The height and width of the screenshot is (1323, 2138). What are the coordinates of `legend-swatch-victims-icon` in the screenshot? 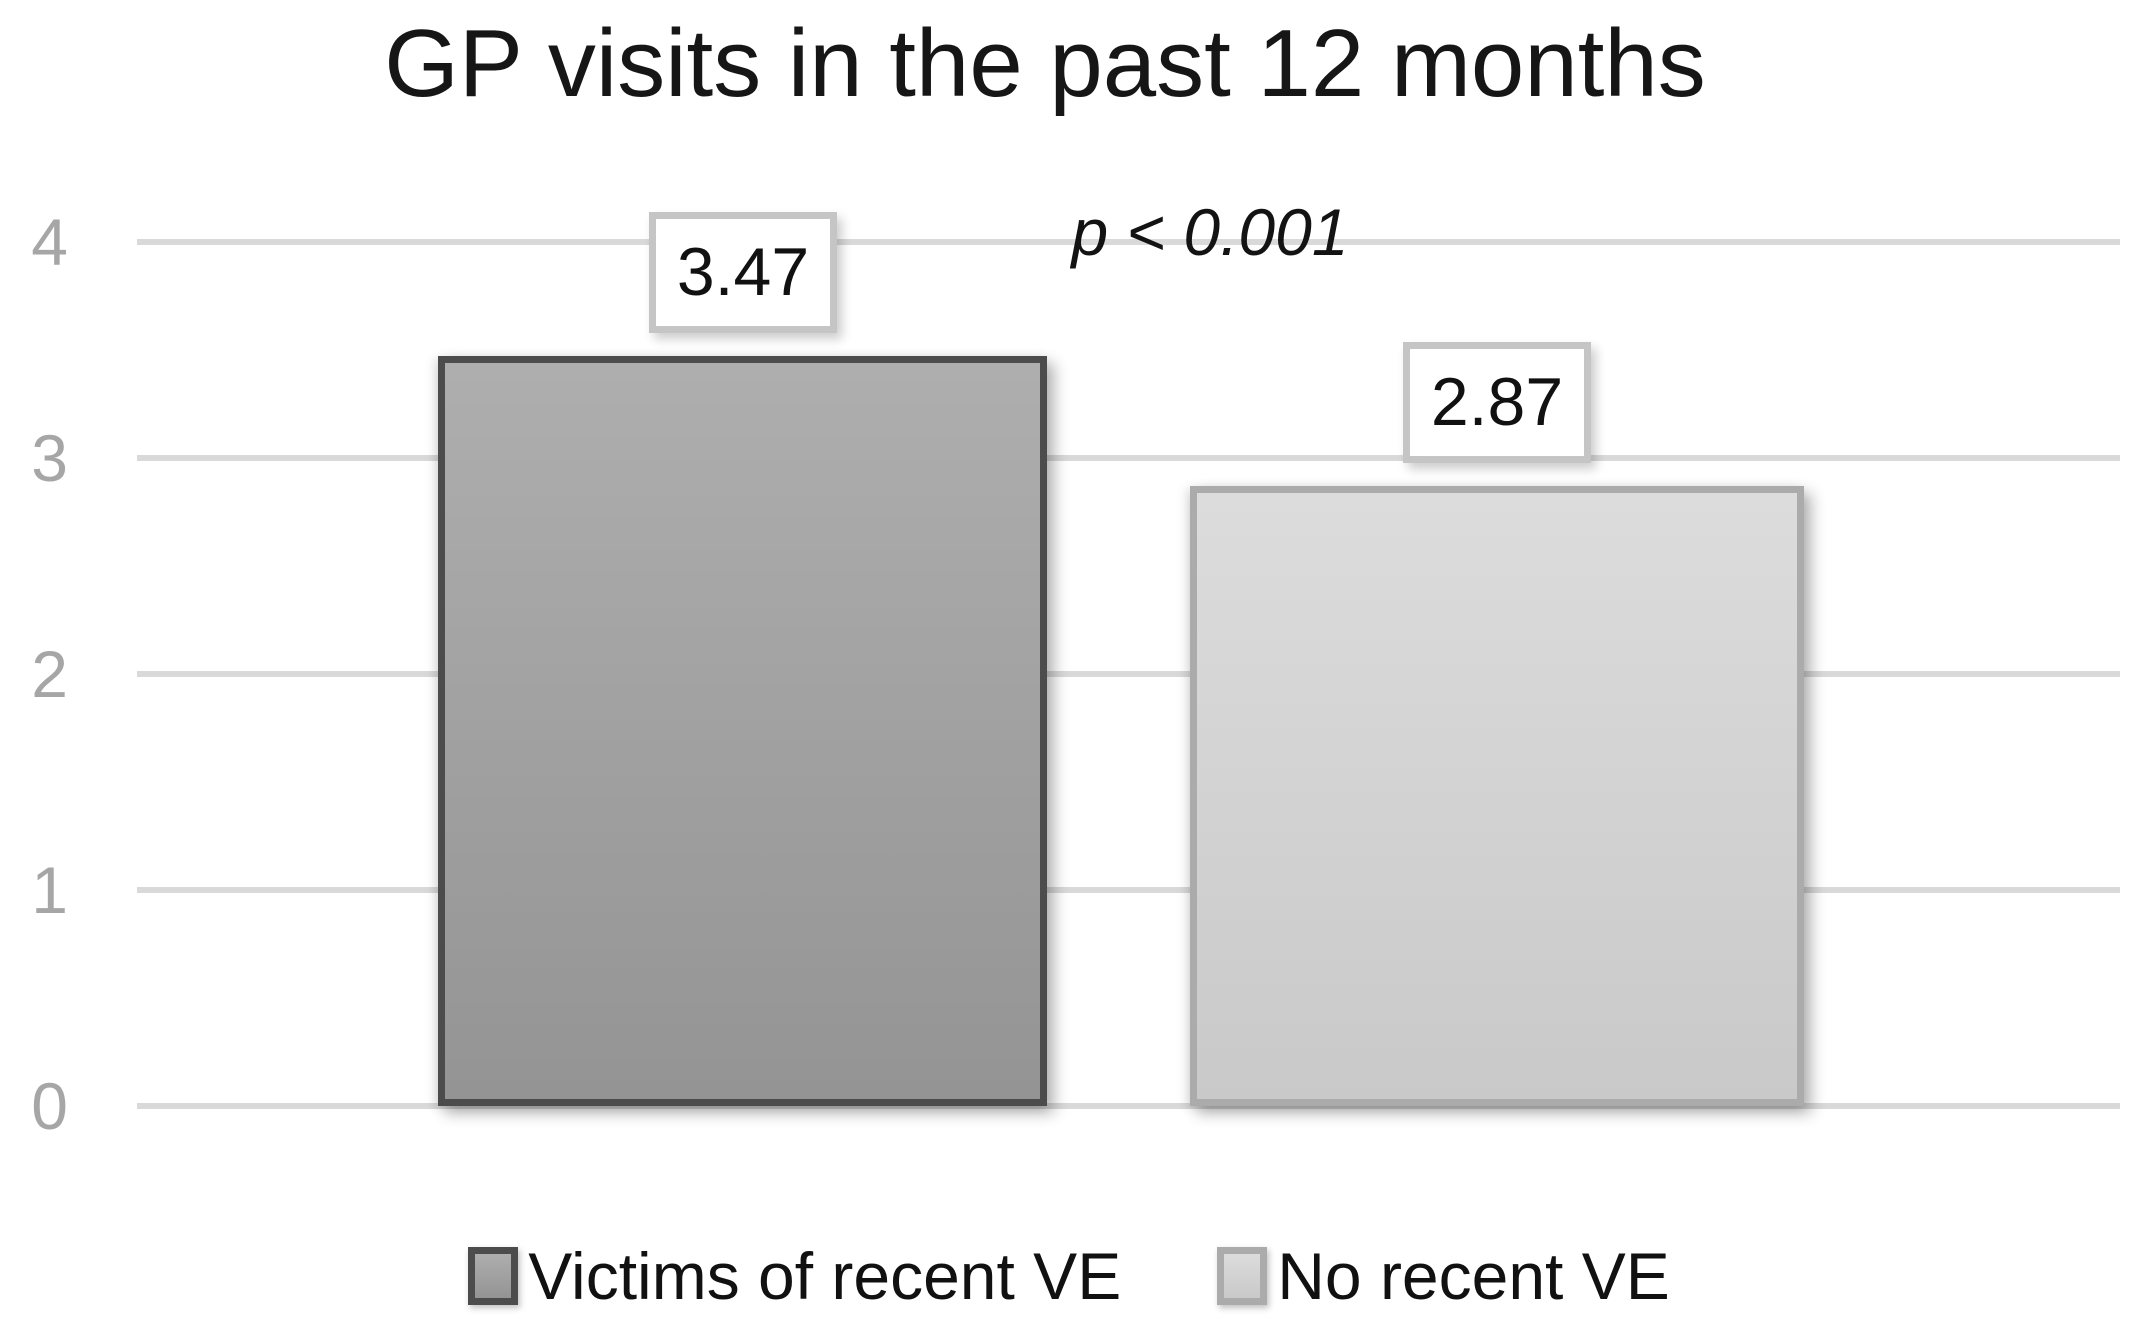 It's located at (493, 1276).